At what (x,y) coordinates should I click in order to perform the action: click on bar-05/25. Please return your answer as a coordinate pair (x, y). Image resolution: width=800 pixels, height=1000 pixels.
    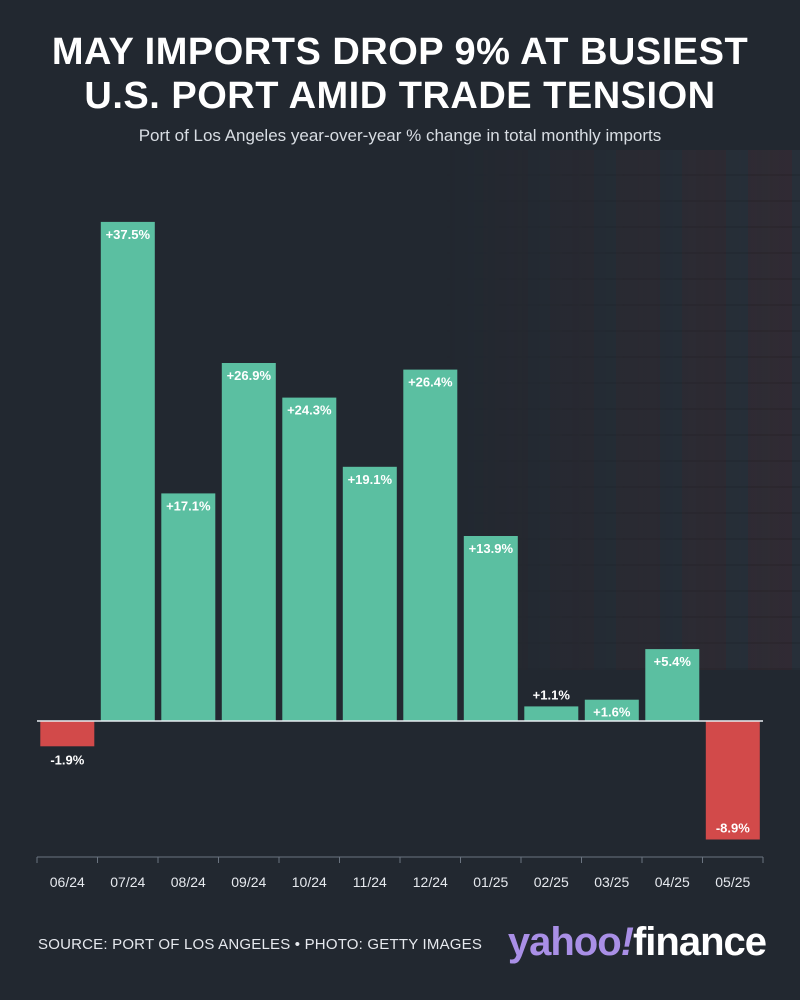
    Looking at the image, I should click on (732, 780).